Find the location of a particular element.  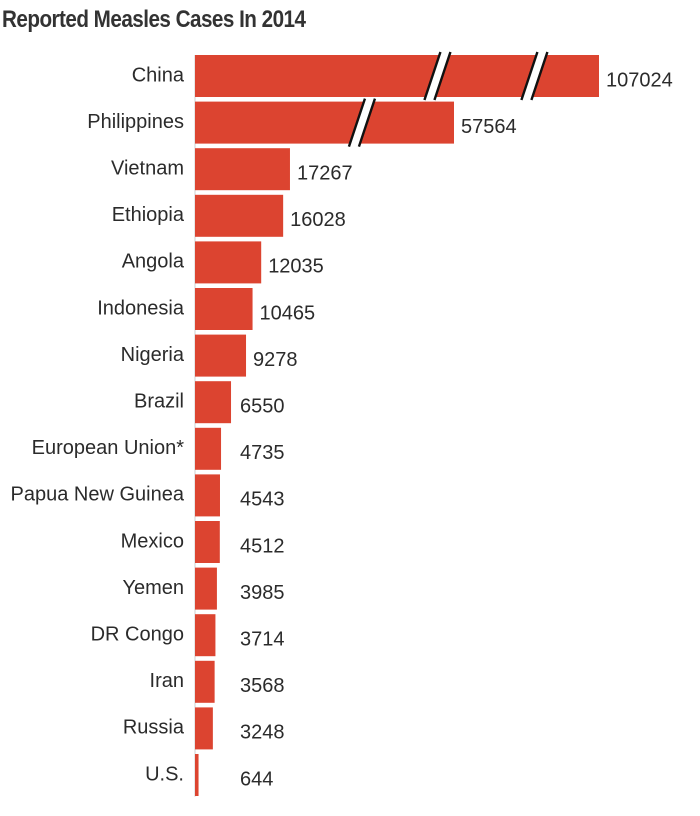

value-label: 107024 is located at coordinates (639, 80).